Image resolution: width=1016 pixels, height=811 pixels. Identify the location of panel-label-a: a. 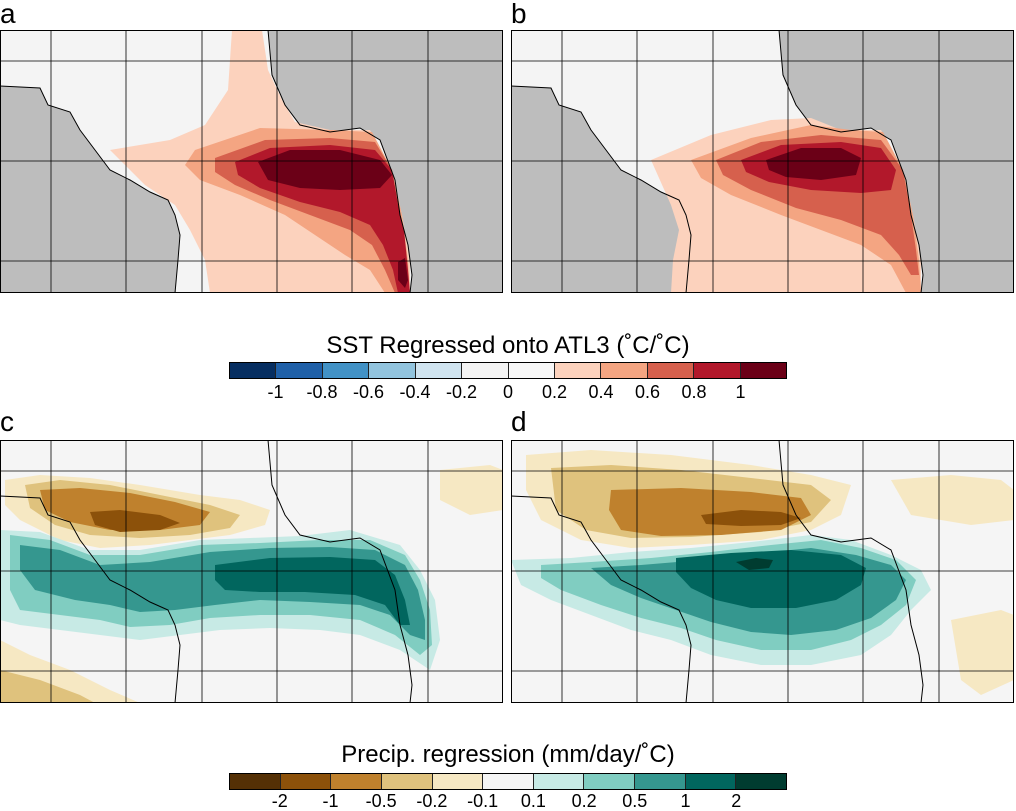
(8, 14).